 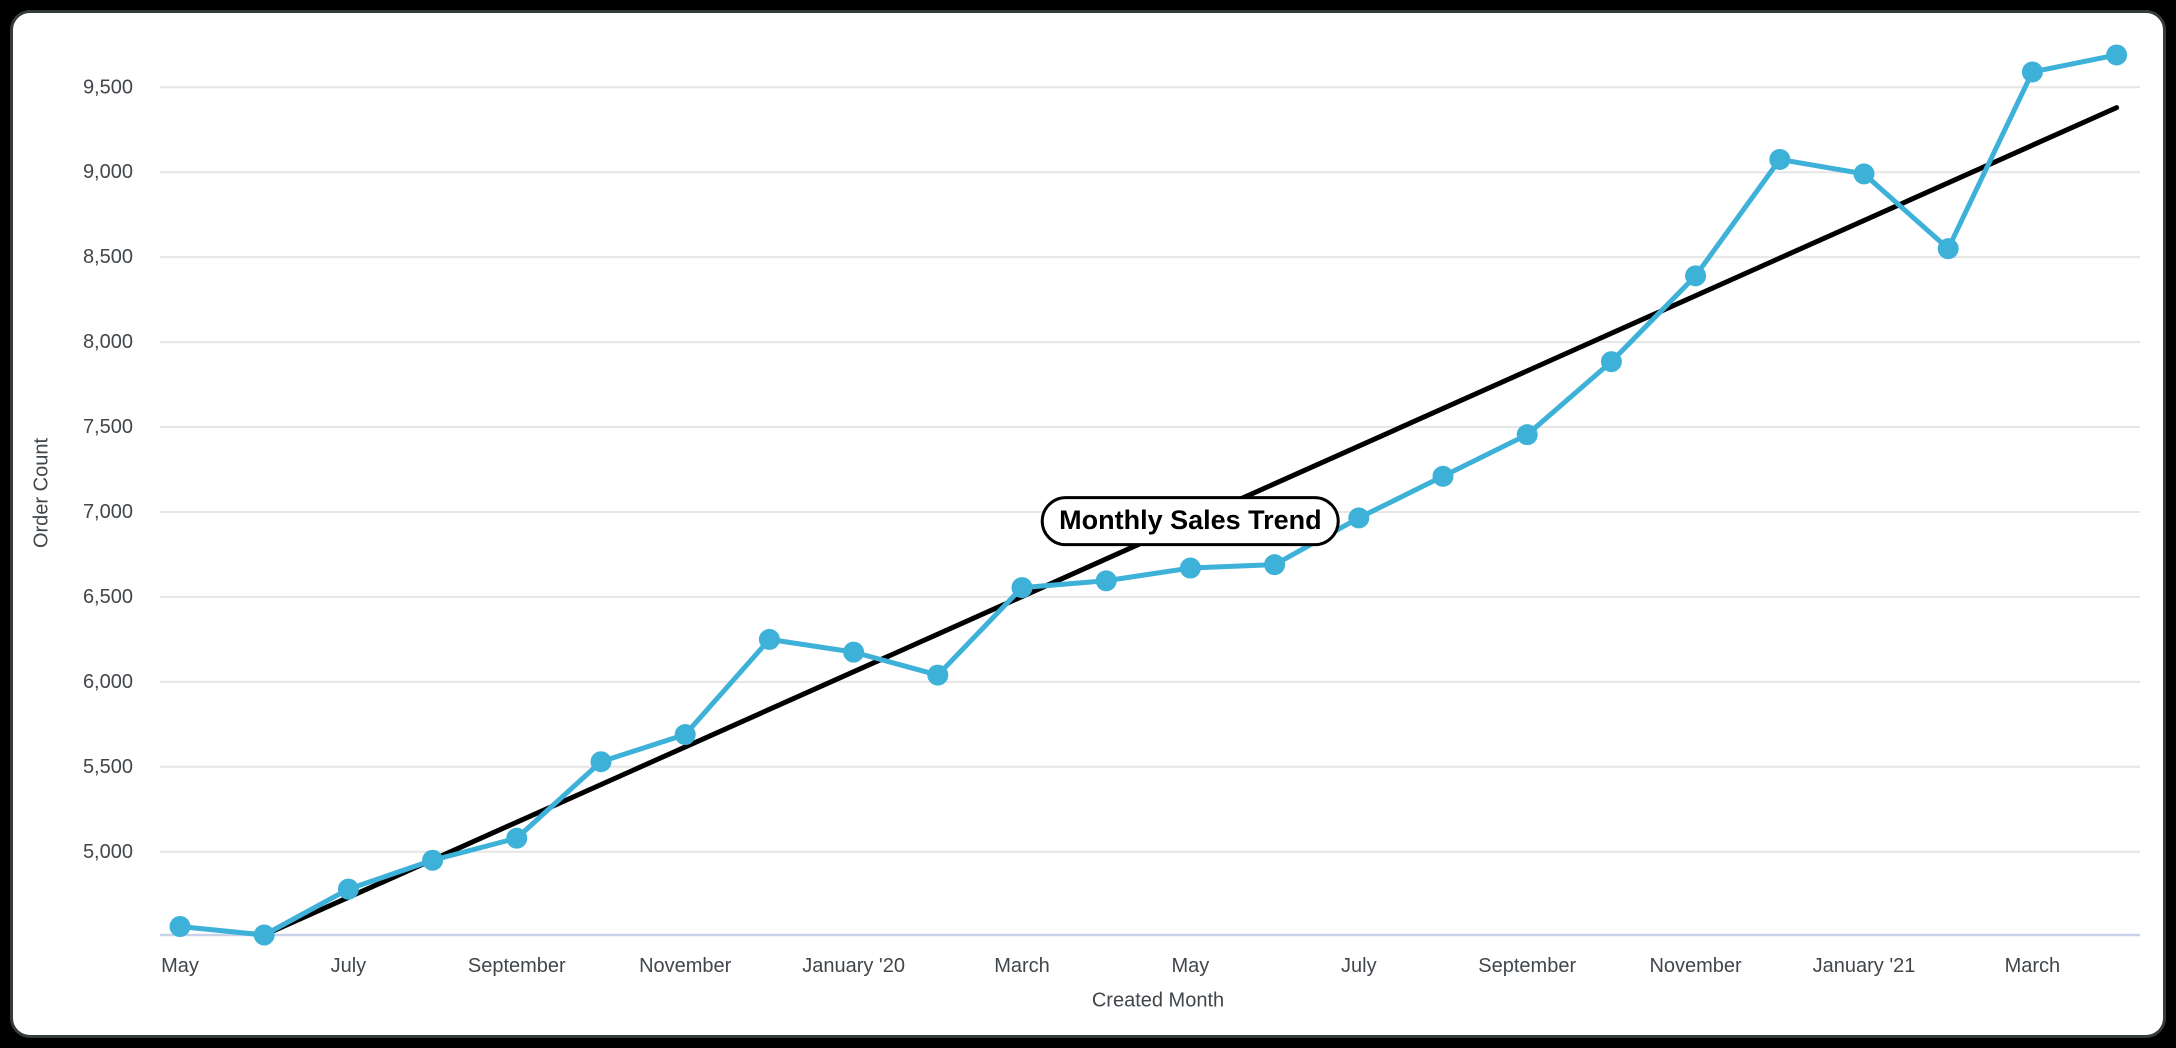 I want to click on y-axis-title: Order Count, so click(x=41, y=493).